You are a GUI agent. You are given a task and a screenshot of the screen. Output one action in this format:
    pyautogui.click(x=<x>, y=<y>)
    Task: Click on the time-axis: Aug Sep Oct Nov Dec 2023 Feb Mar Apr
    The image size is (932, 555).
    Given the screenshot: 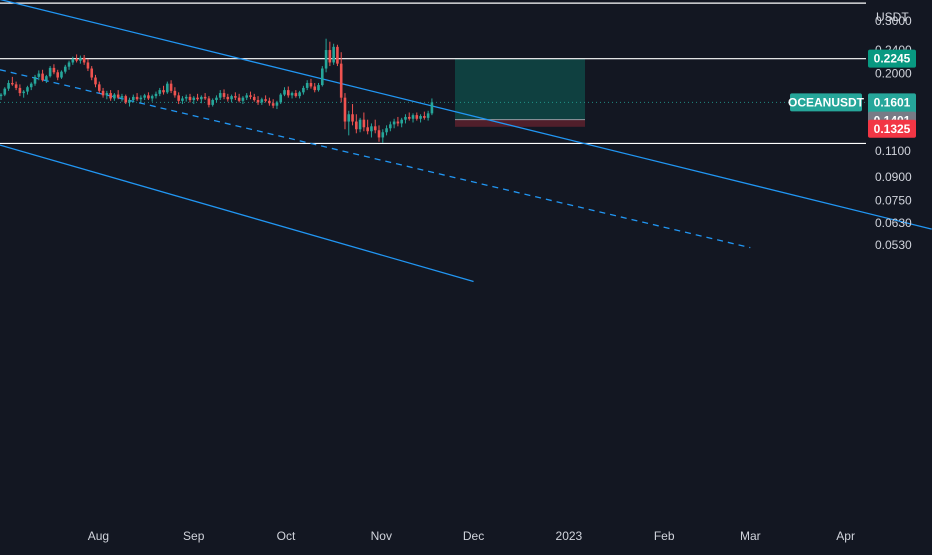 What is the action you would take?
    pyautogui.click(x=471, y=536)
    